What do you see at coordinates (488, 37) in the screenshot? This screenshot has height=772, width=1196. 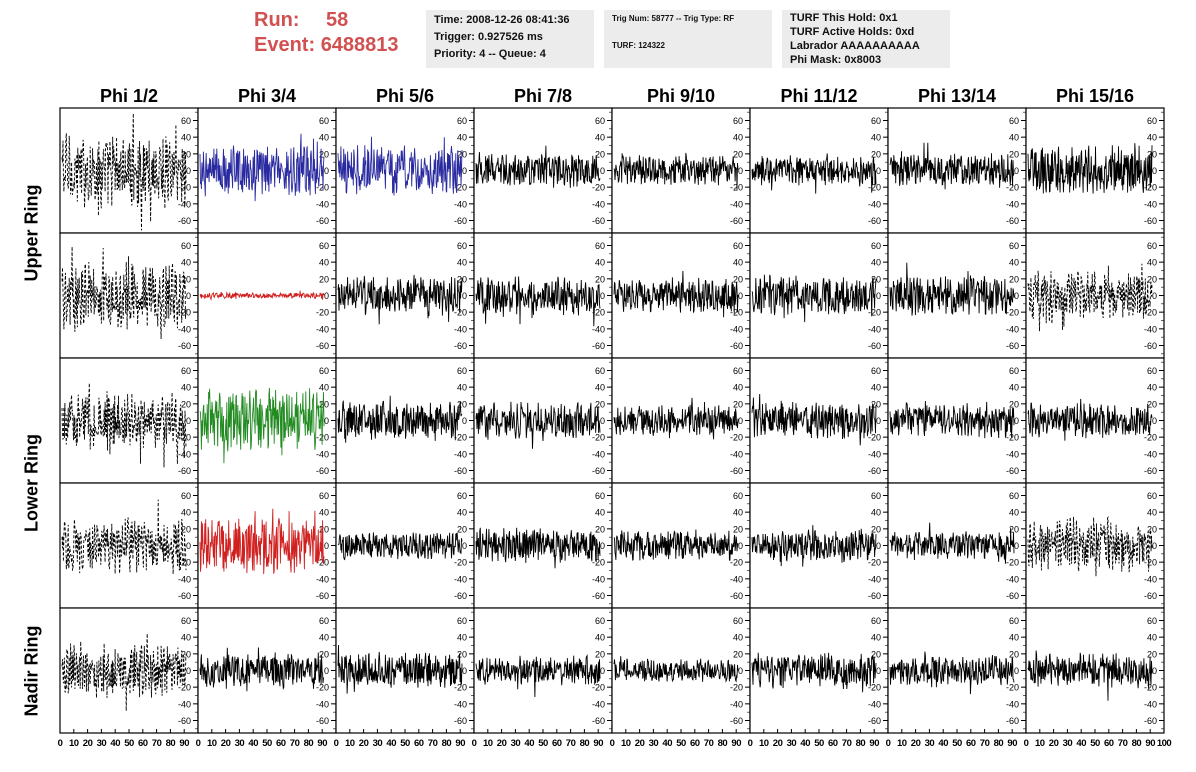 I see `trigger-text: Trigger: 0.927526 ms` at bounding box center [488, 37].